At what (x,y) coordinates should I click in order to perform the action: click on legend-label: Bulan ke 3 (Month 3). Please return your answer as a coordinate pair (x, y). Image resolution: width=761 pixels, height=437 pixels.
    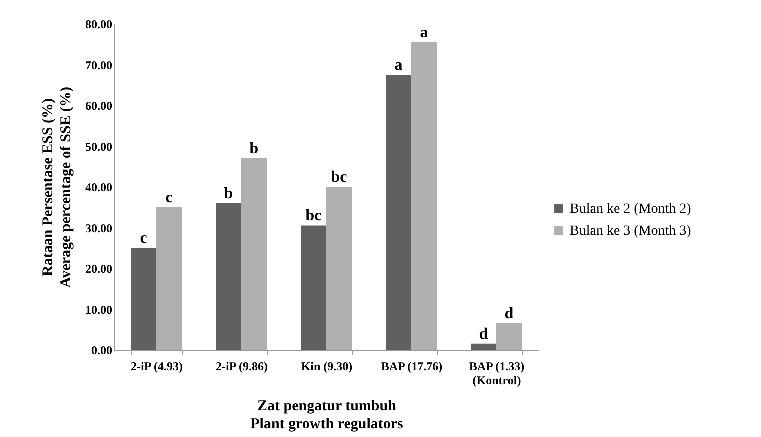
    Looking at the image, I should click on (631, 231).